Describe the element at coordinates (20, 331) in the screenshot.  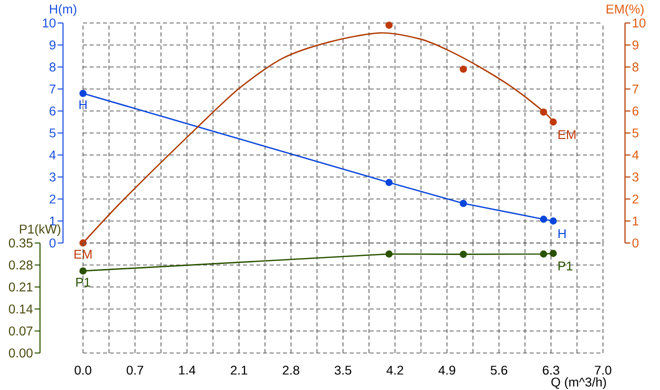
I see `y-tick-label: 0.07` at that location.